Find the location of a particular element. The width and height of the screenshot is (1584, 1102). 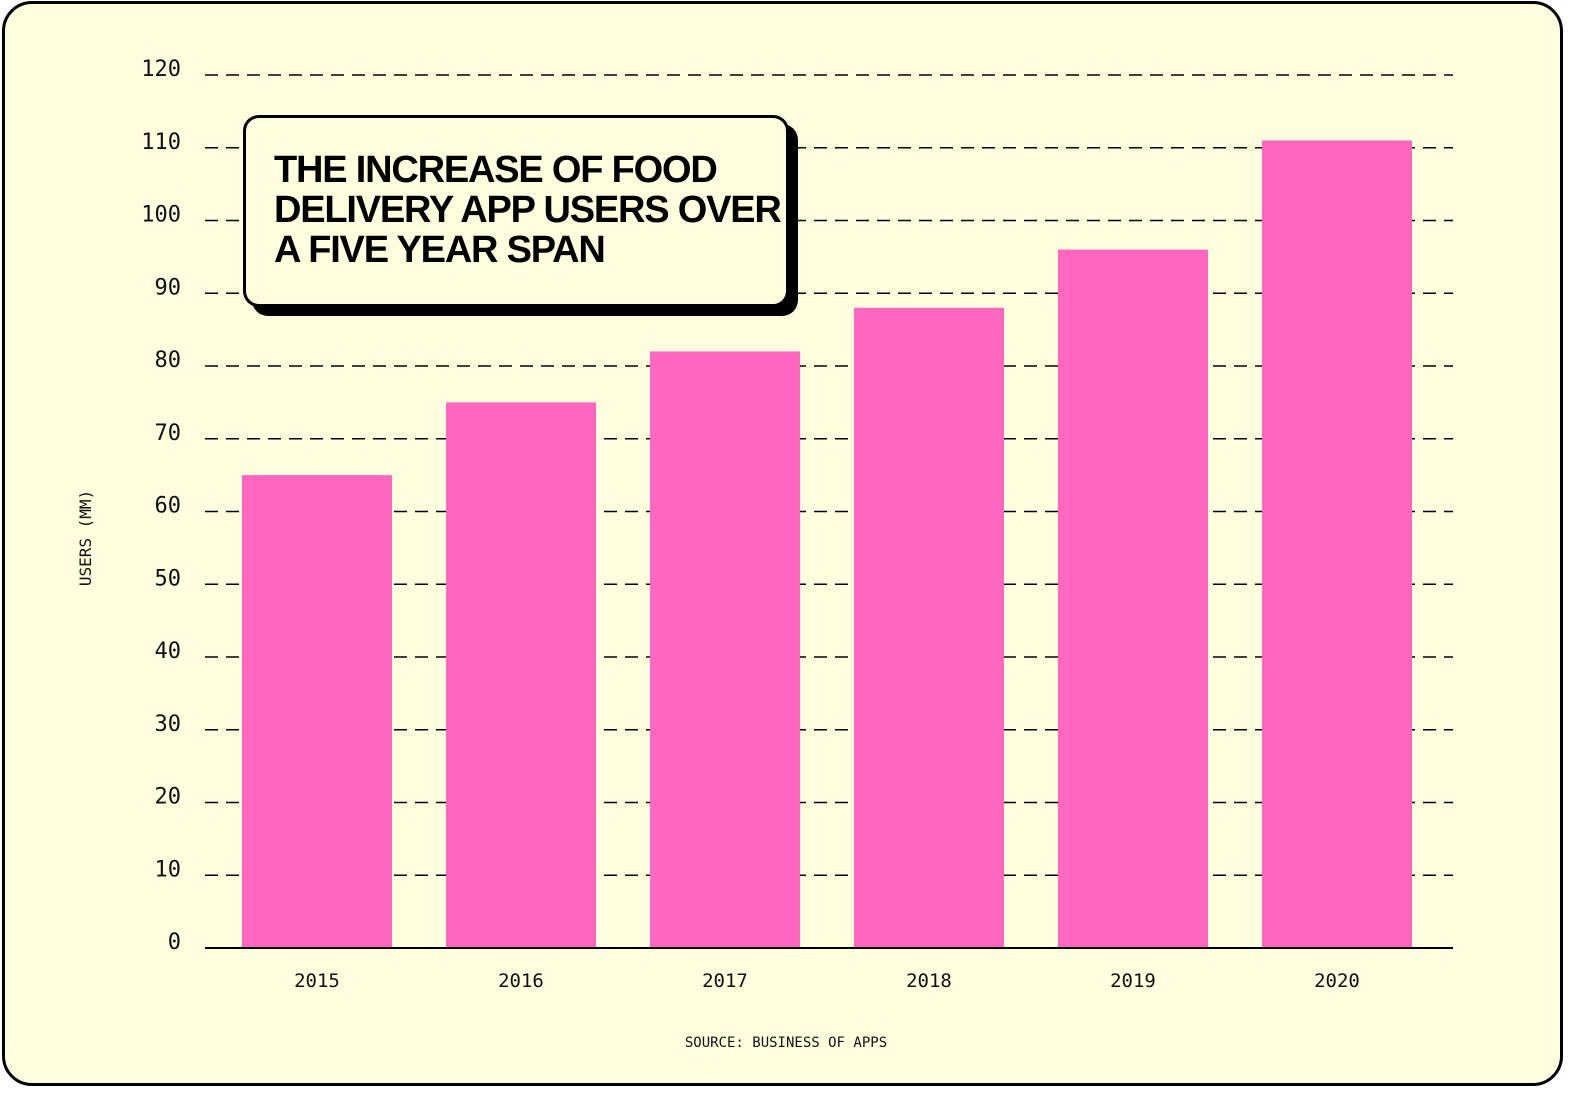

y-tick-label: 0 is located at coordinates (174, 942).